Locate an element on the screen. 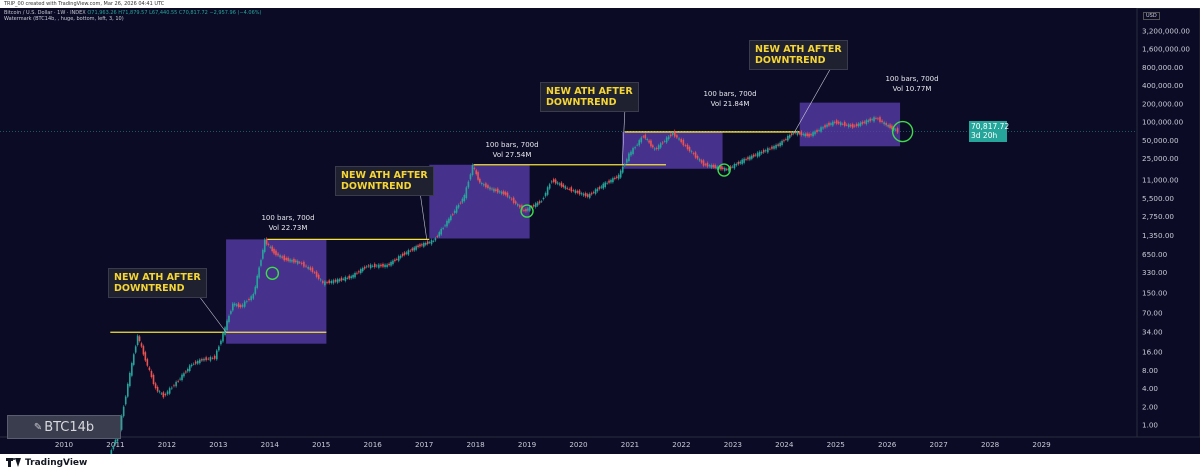 The image size is (1200, 471). ath-annotation-4: NEW ATH AFTER DOWNTREND is located at coordinates (798, 55).